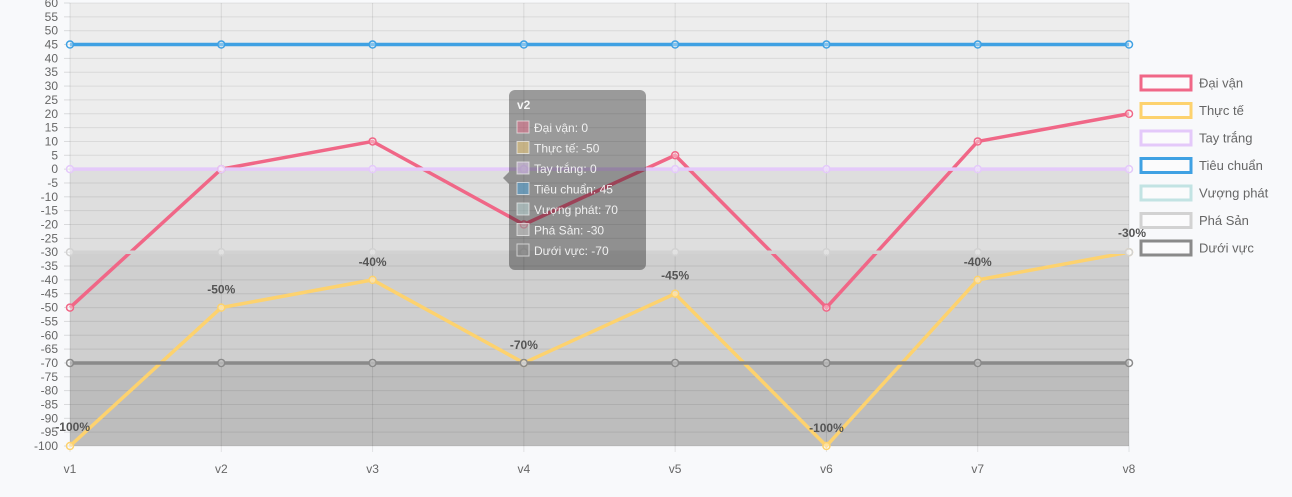 This screenshot has width=1292, height=497. What do you see at coordinates (573, 190) in the screenshot?
I see `tooltip-line: Tiêu chuẩn: 45` at bounding box center [573, 190].